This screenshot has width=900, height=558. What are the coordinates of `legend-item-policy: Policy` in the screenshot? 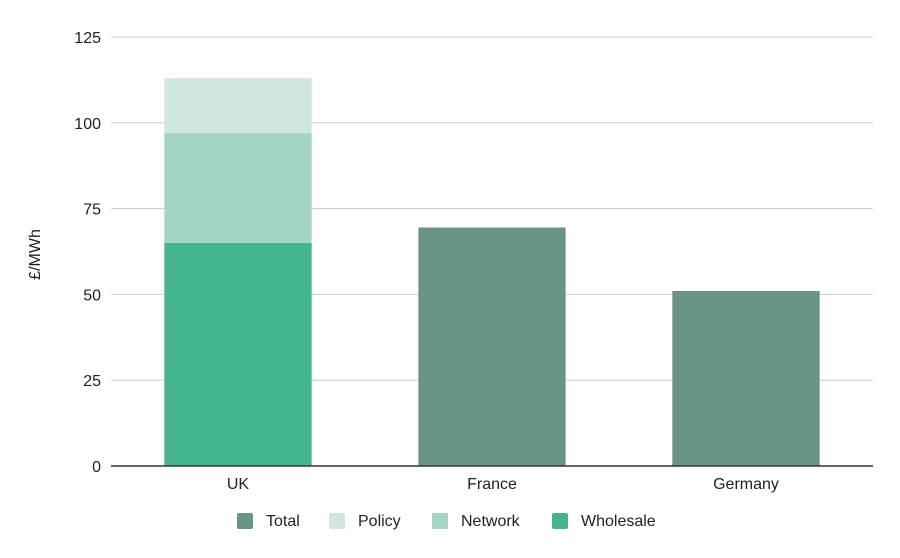 It's located at (365, 521).